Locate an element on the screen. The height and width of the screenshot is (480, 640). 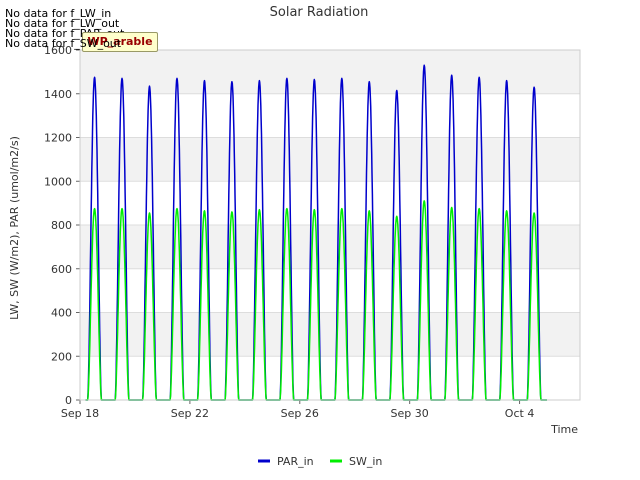
x-tick-label: Sep 30 is located at coordinates (410, 413).